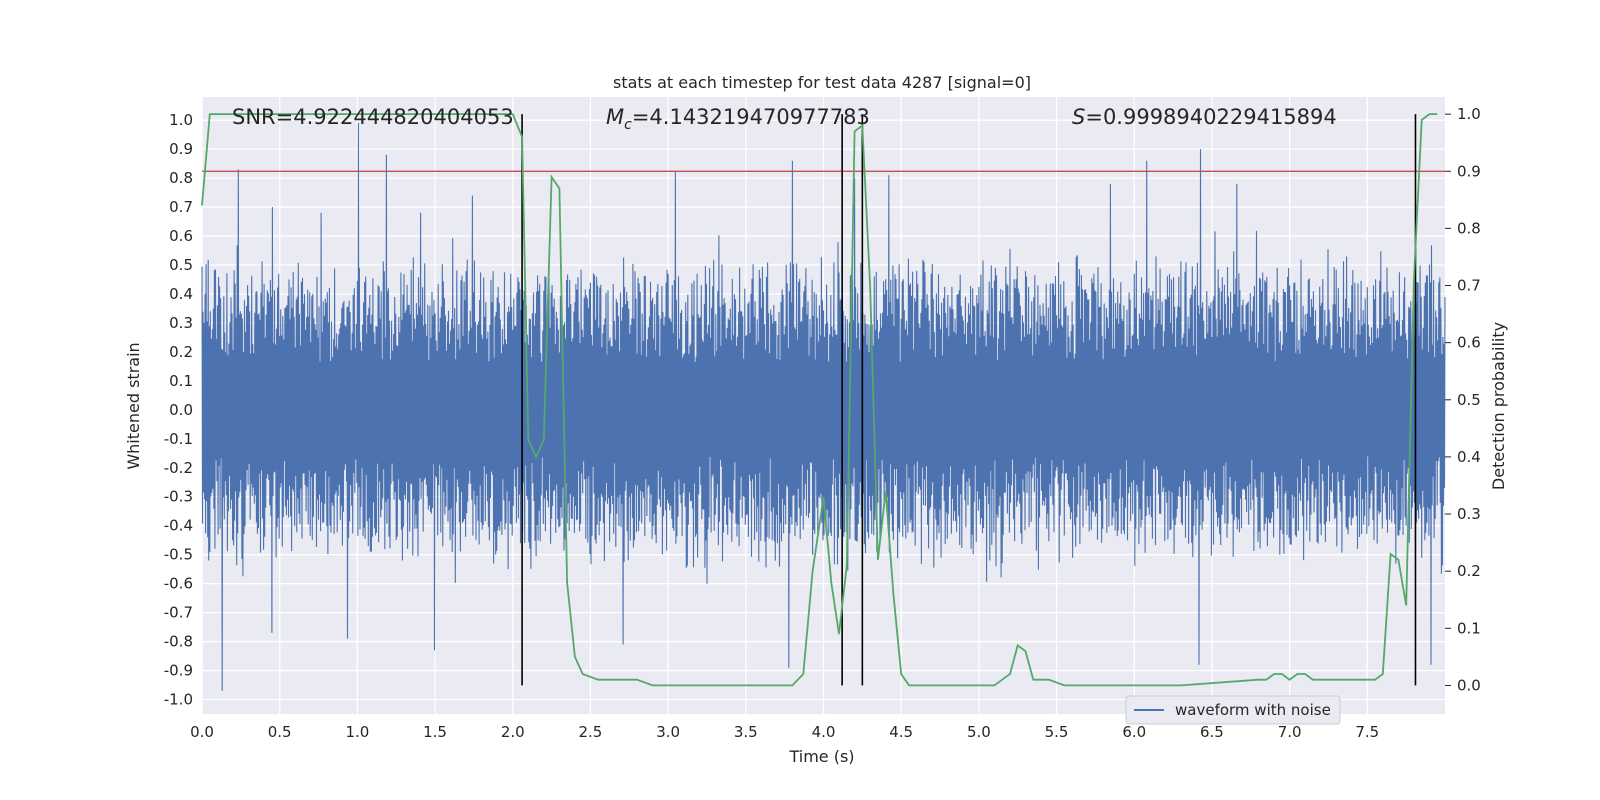 This screenshot has height=800, width=1600. I want to click on mc-subscript: c, so click(628, 125).